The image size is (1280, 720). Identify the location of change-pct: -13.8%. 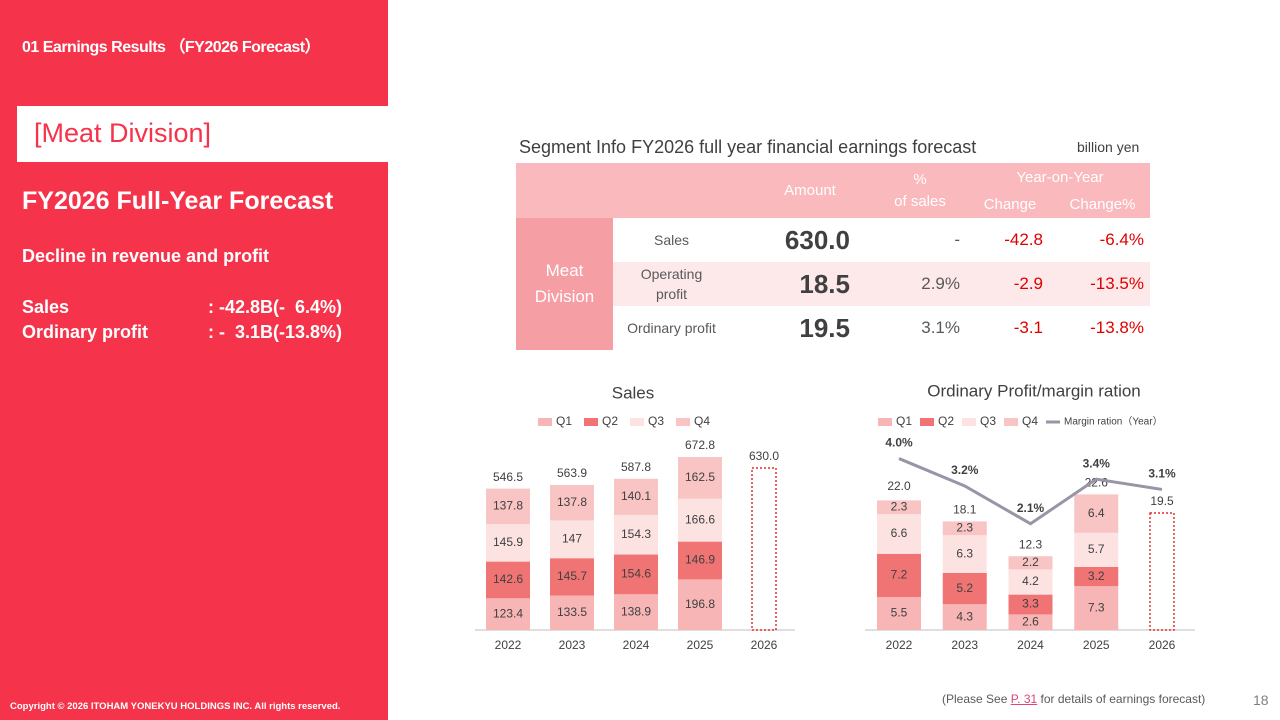
(1117, 327).